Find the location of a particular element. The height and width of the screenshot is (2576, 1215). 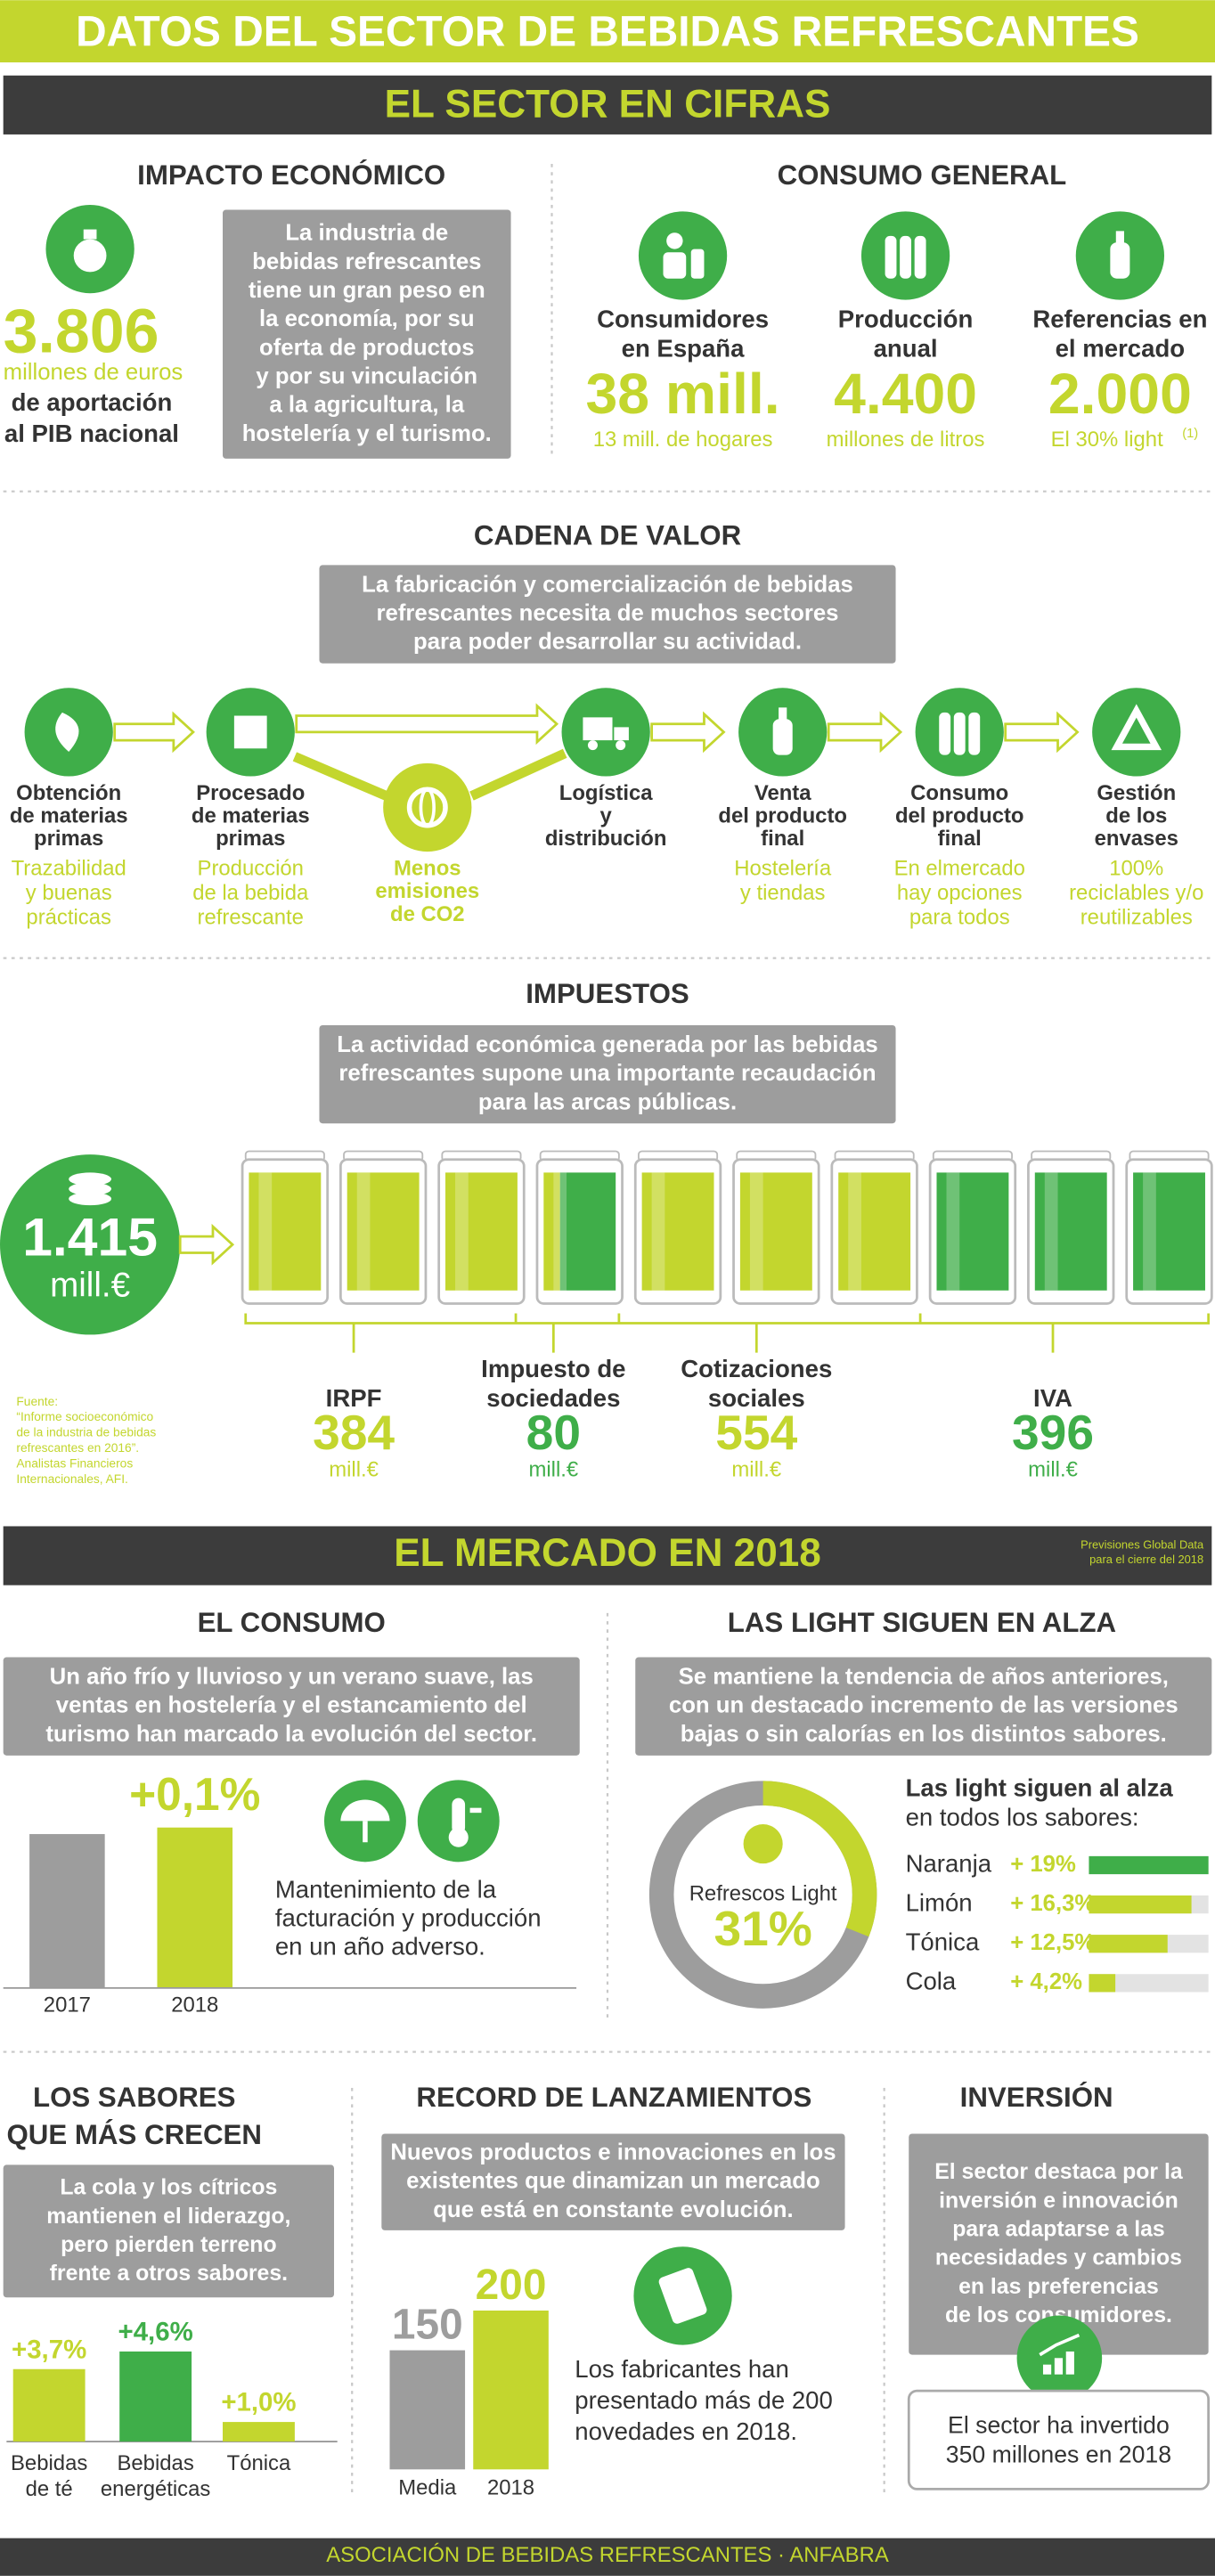

tax-name-line: Cotizaciones is located at coordinates (756, 1368).